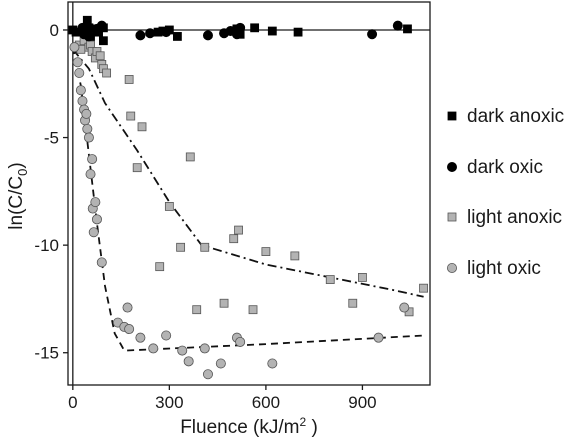 The image size is (566, 442). Describe the element at coordinates (51, 138) in the screenshot. I see `y-tick-label: -5` at that location.